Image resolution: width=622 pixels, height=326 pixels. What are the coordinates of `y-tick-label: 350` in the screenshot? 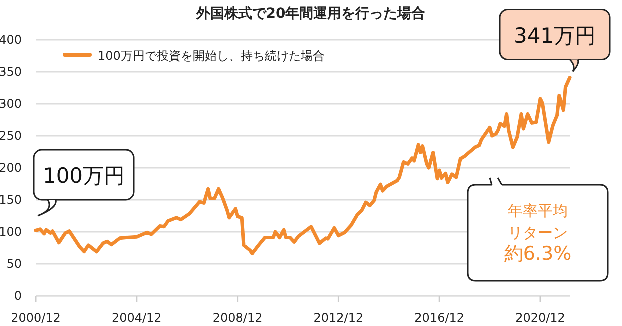 It's located at (11, 72).